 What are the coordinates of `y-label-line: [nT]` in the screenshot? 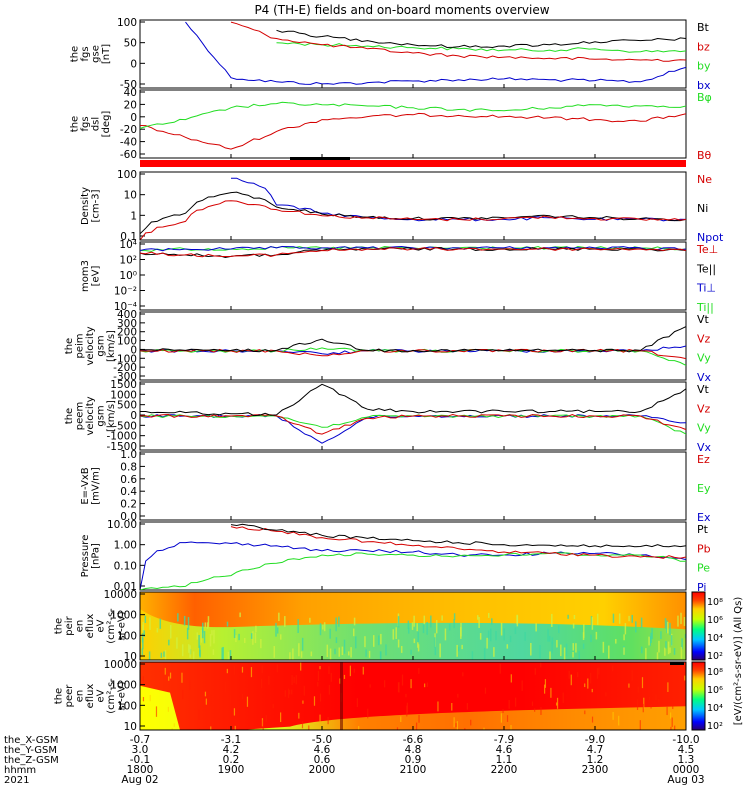 It's located at (106, 54).